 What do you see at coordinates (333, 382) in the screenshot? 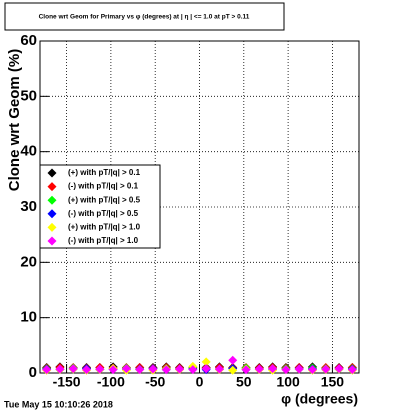
I see `x-tick-label: 150` at bounding box center [333, 382].